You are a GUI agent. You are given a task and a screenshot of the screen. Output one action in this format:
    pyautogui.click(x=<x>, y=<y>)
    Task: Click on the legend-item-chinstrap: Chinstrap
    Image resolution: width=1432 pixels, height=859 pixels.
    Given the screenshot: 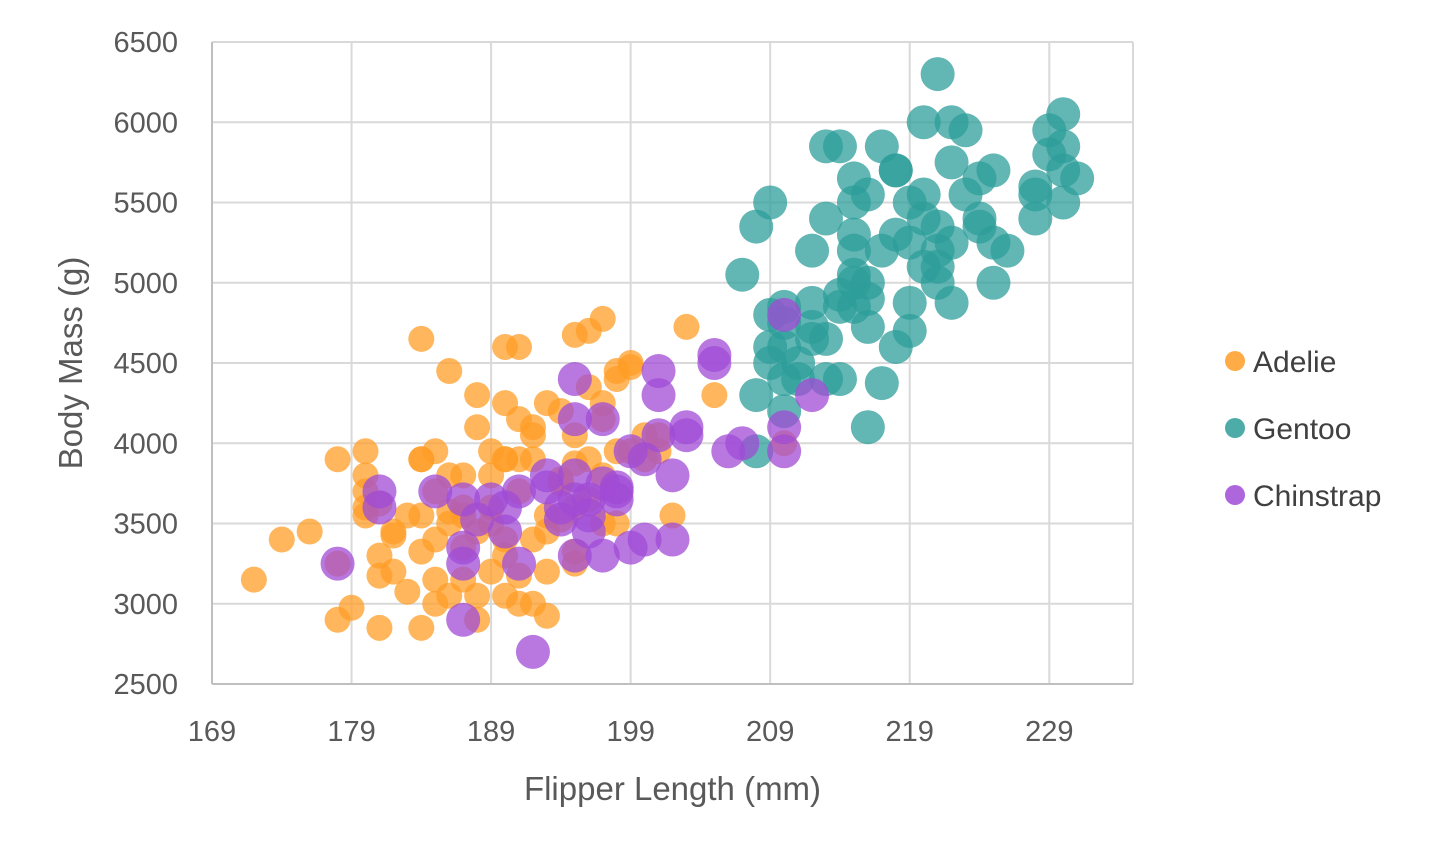 What is the action you would take?
    pyautogui.click(x=1303, y=496)
    